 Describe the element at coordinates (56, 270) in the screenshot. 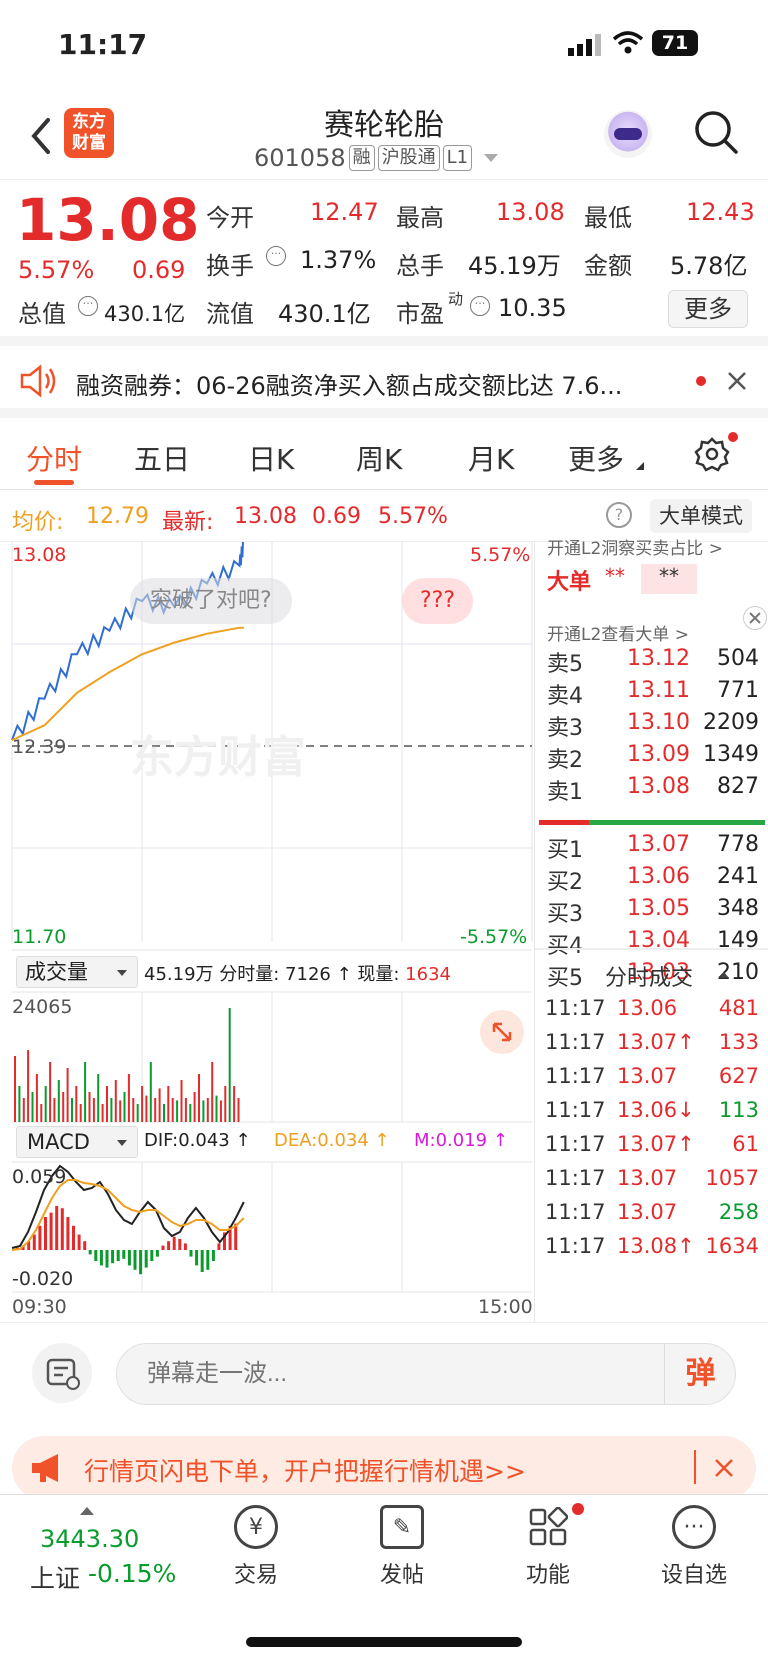

I see `pct-change: 5.57%` at that location.